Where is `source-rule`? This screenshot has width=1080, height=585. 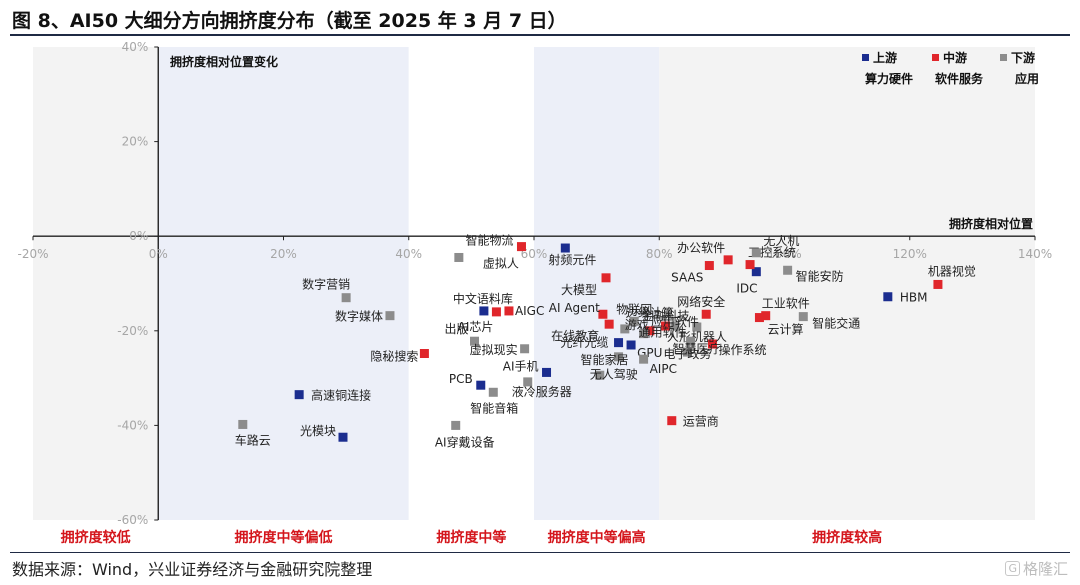
source-rule is located at coordinates (540, 552).